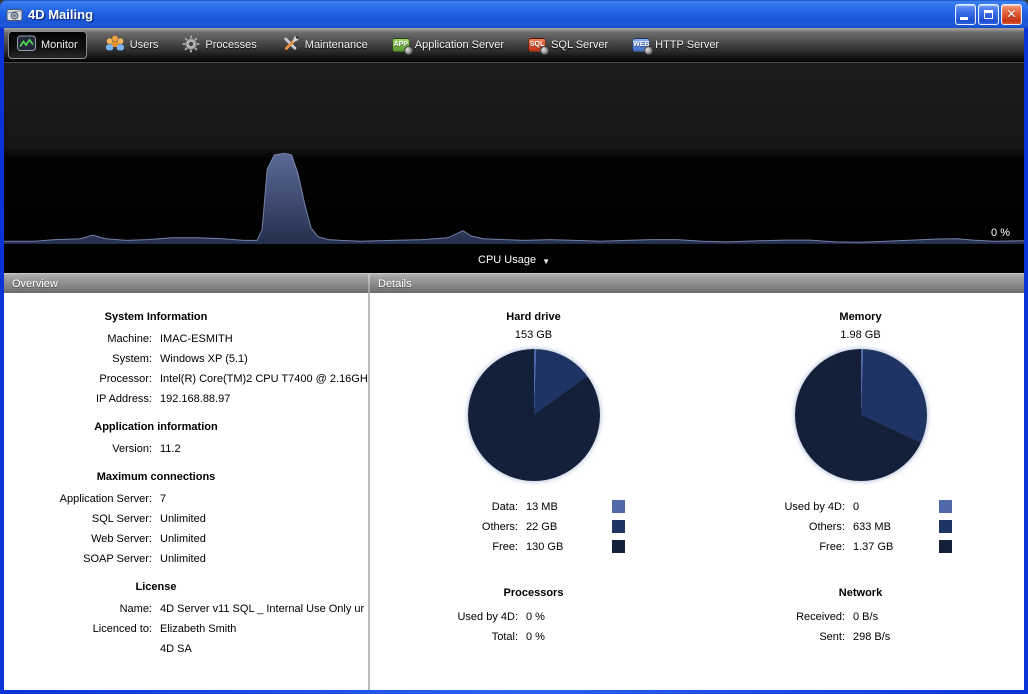 The image size is (1028, 694). I want to click on toolbar-button-monitor: Monitor, so click(47, 45).